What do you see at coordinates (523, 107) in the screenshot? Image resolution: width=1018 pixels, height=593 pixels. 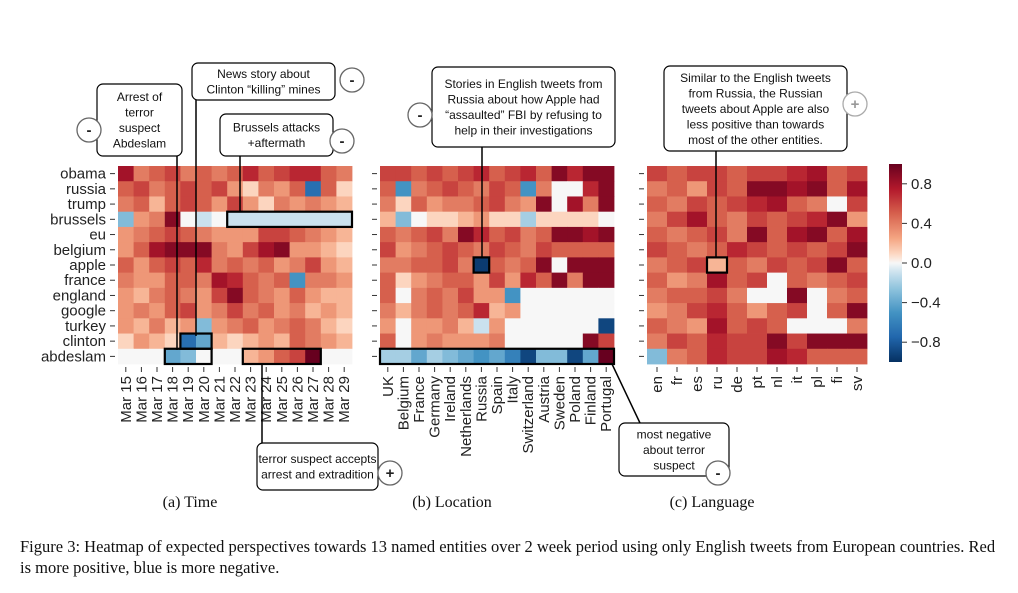 I see `annotation-box` at bounding box center [523, 107].